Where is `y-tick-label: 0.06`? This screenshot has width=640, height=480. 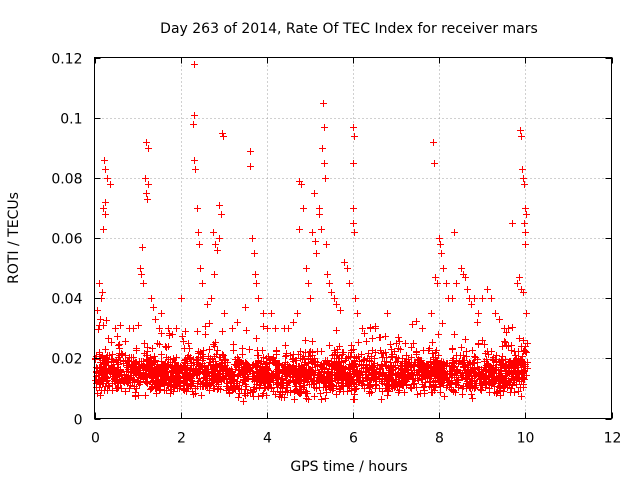 y-tick-label: 0.06 is located at coordinates (66, 240).